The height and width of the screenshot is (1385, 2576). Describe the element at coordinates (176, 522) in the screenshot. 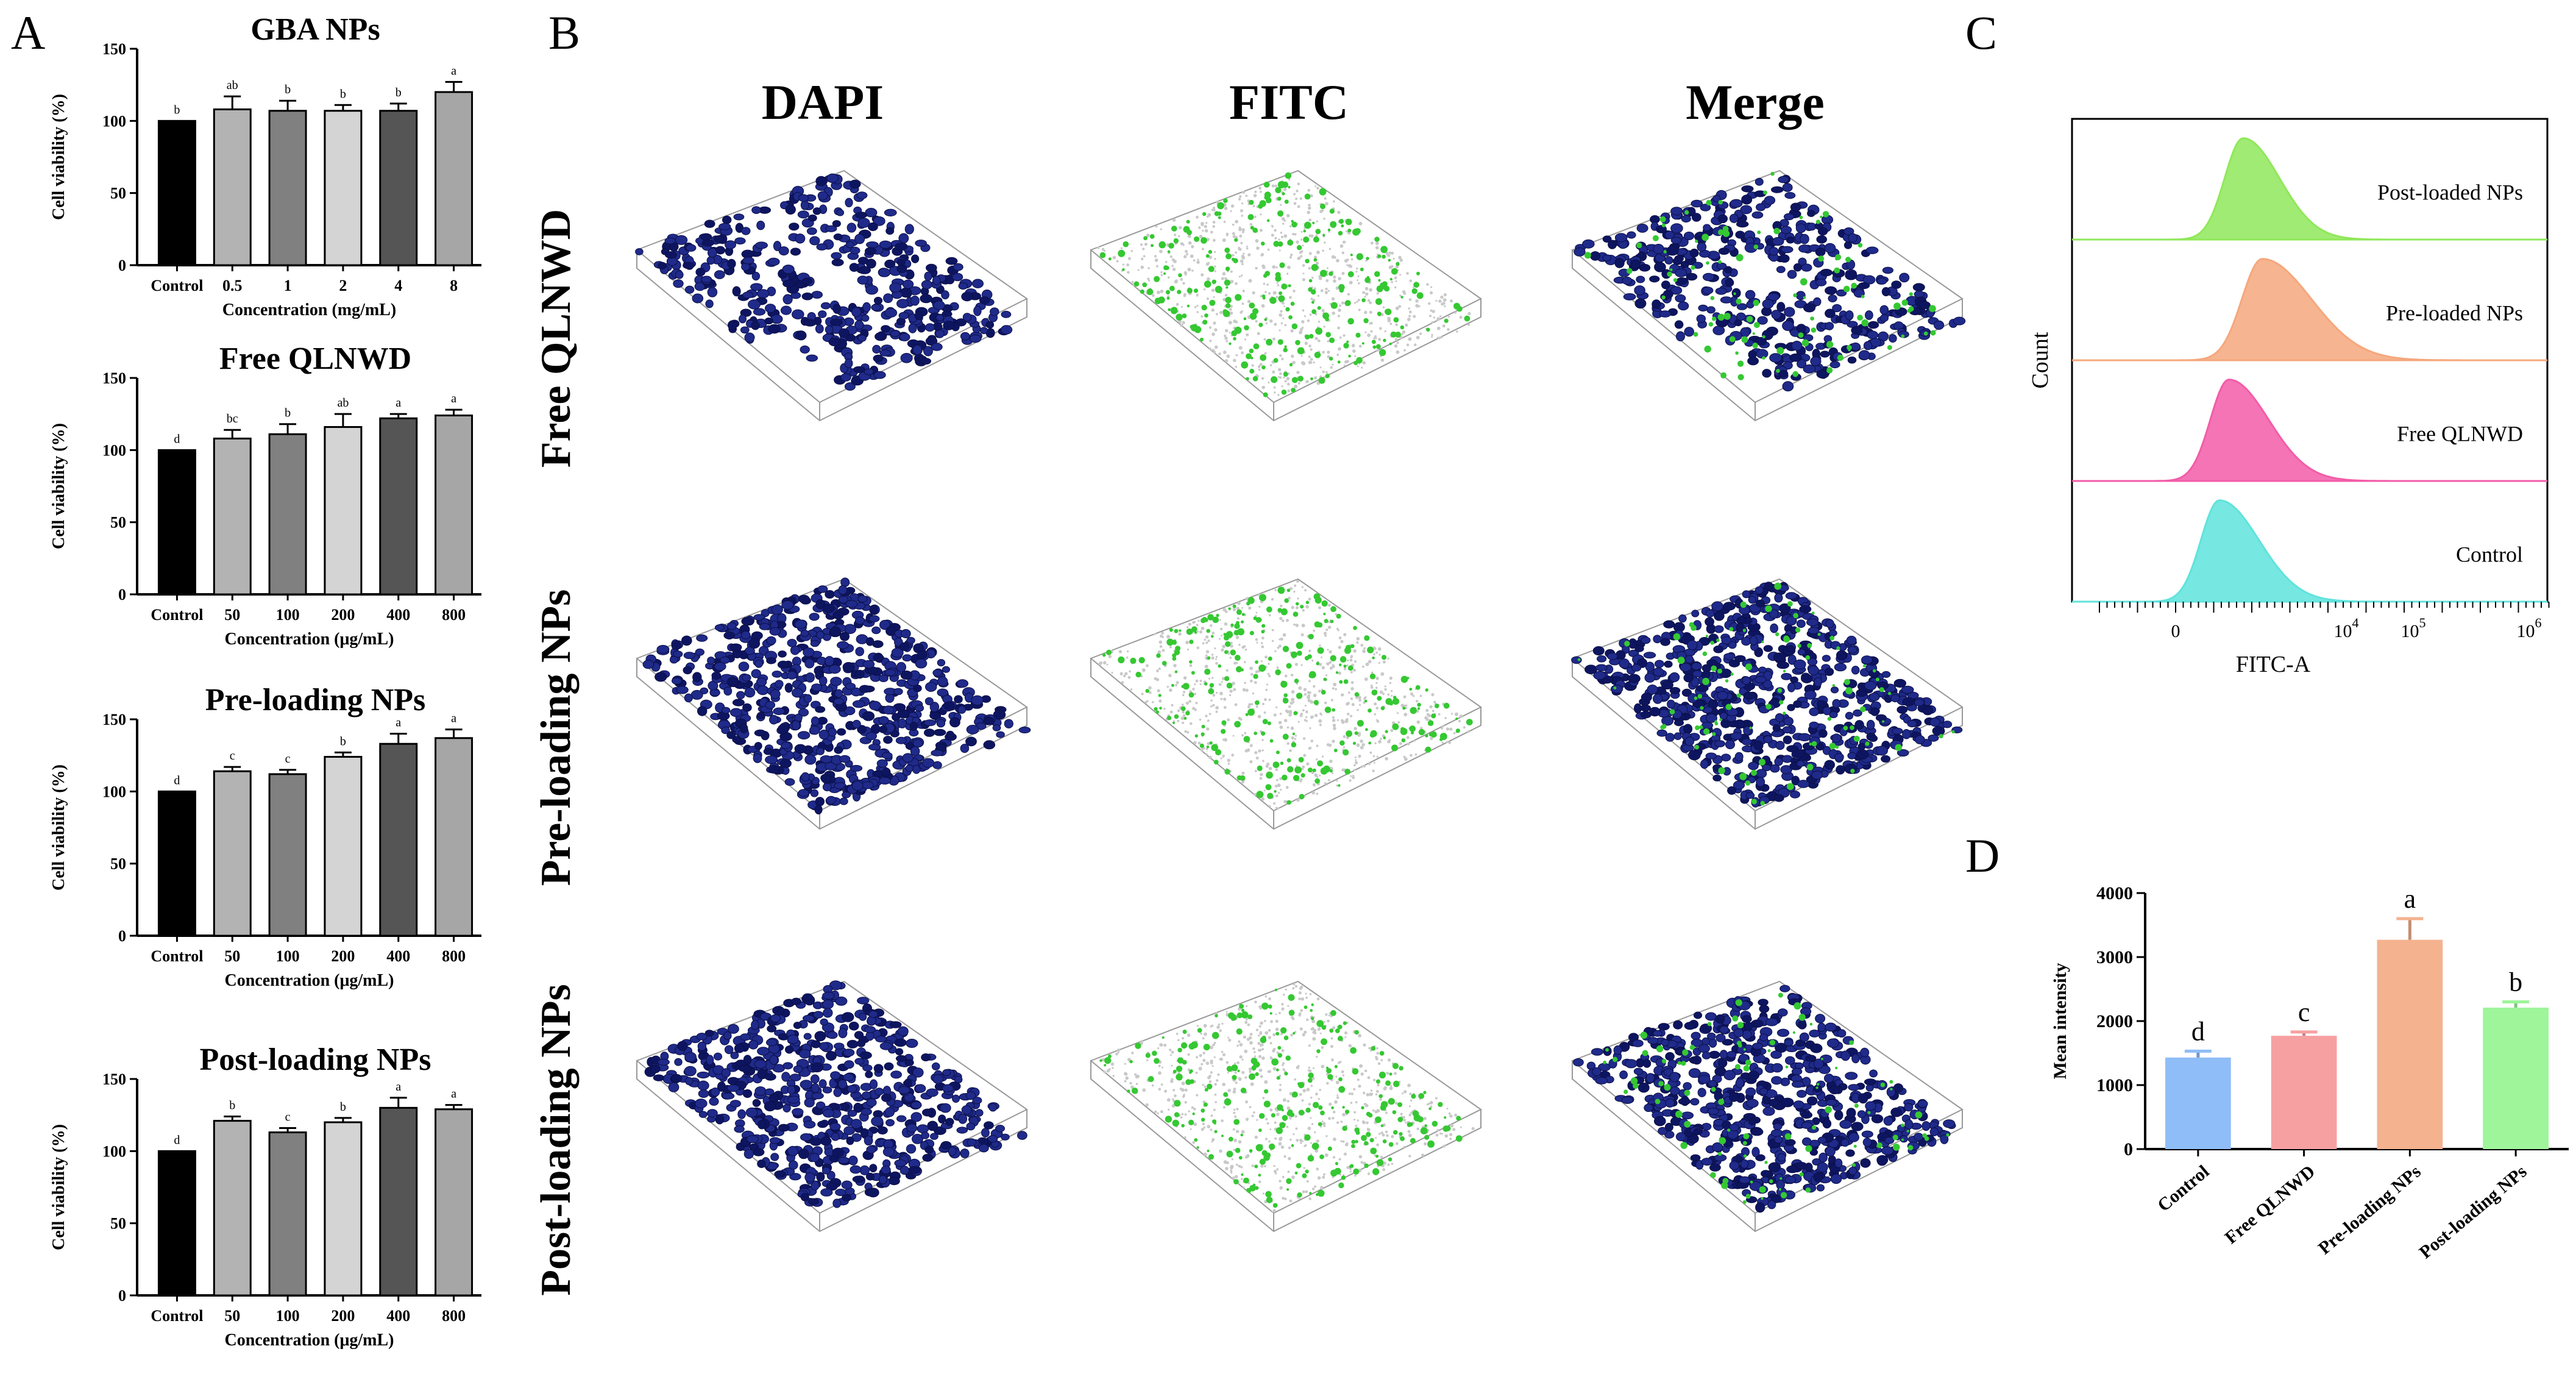

I see `bar-control` at that location.